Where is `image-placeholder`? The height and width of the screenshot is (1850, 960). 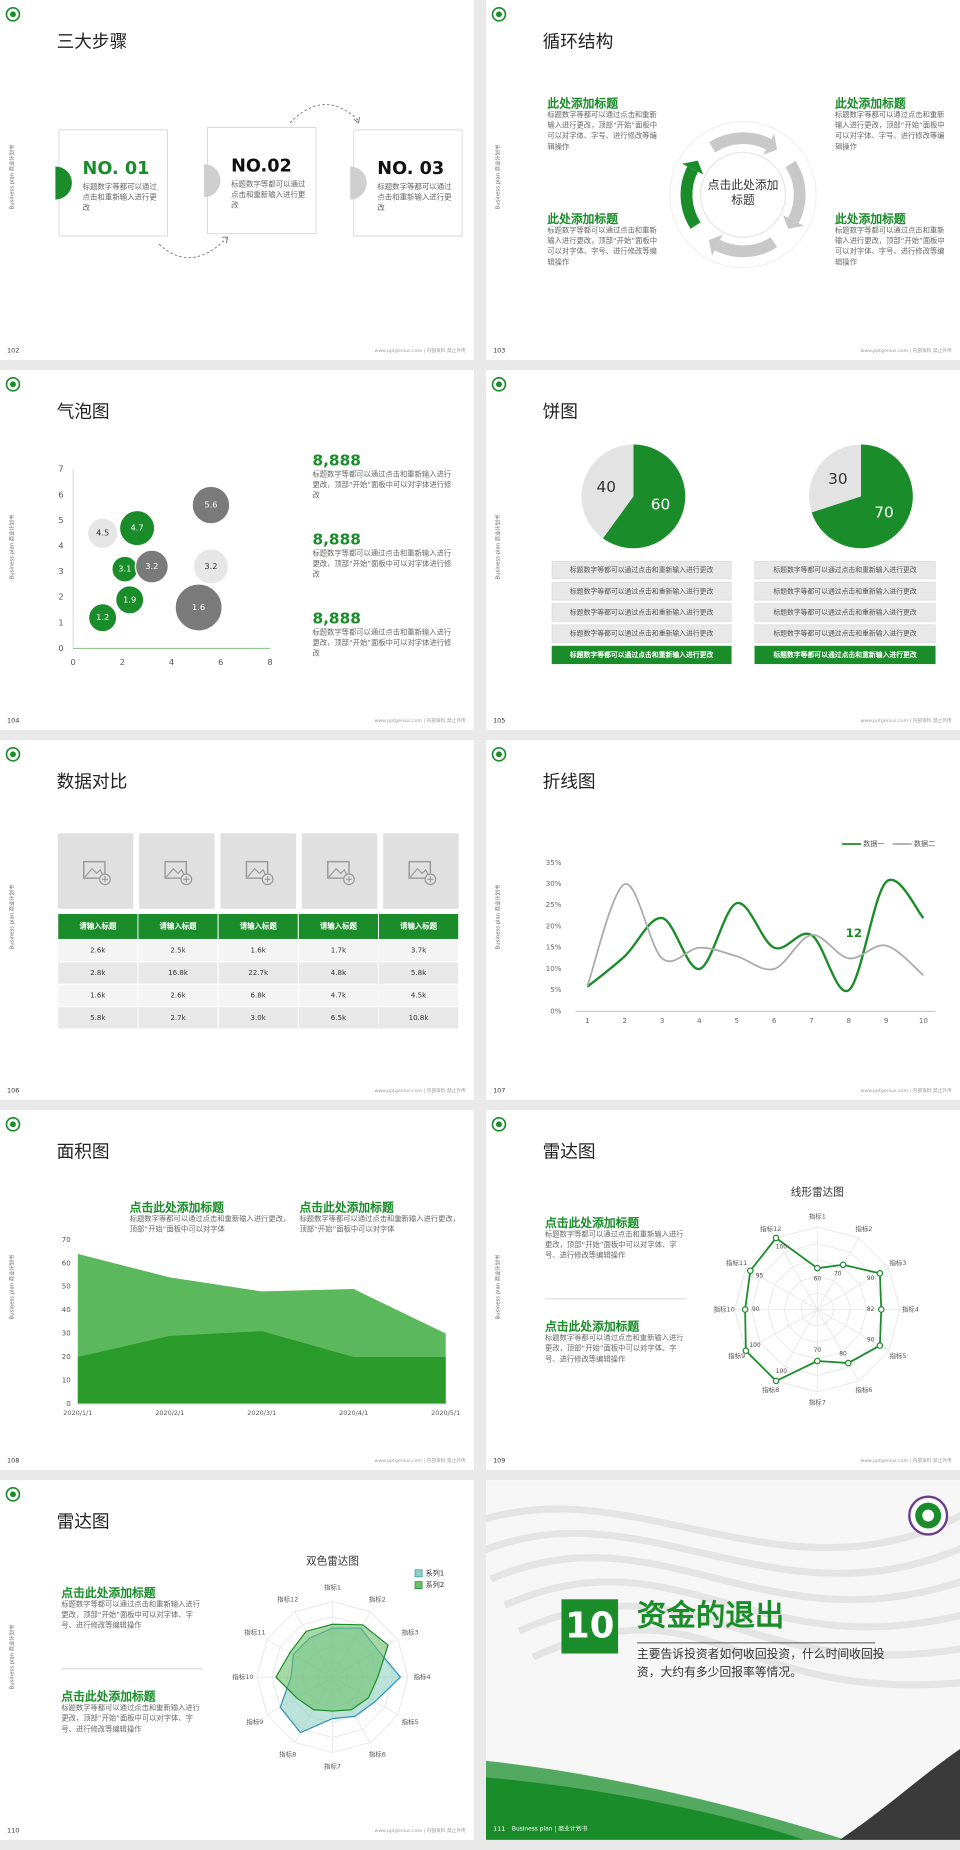 image-placeholder is located at coordinates (421, 871).